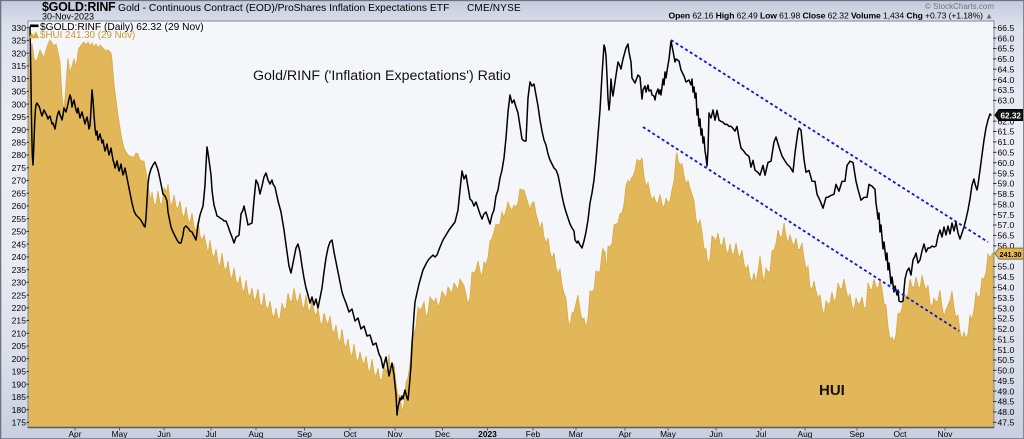 The image size is (1024, 439). What do you see at coordinates (1006, 225) in the screenshot?
I see `svg-text: 57.0` at bounding box center [1006, 225].